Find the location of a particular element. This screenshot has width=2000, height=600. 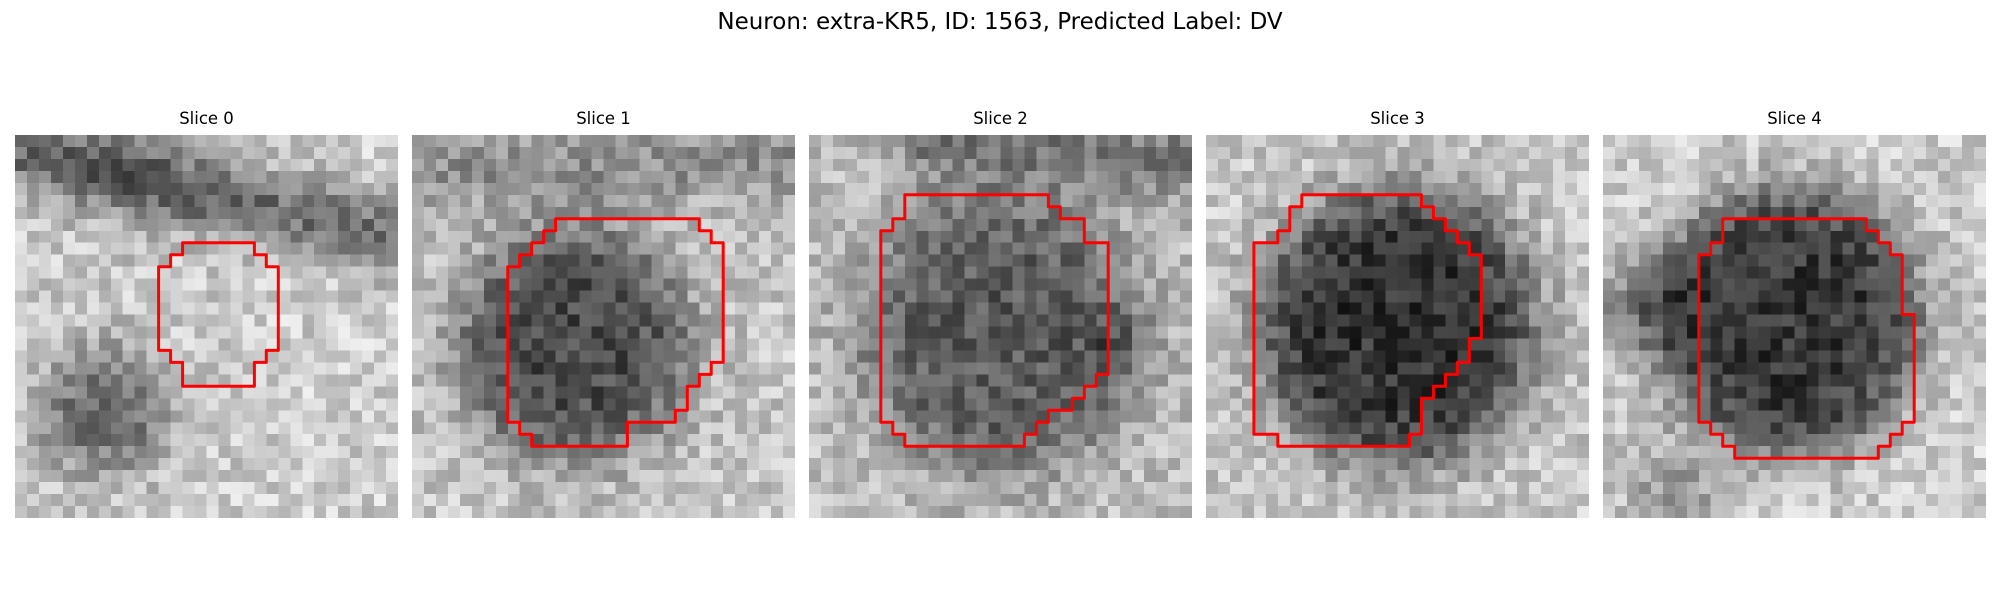

slice-title: Slice 1 is located at coordinates (603, 118).